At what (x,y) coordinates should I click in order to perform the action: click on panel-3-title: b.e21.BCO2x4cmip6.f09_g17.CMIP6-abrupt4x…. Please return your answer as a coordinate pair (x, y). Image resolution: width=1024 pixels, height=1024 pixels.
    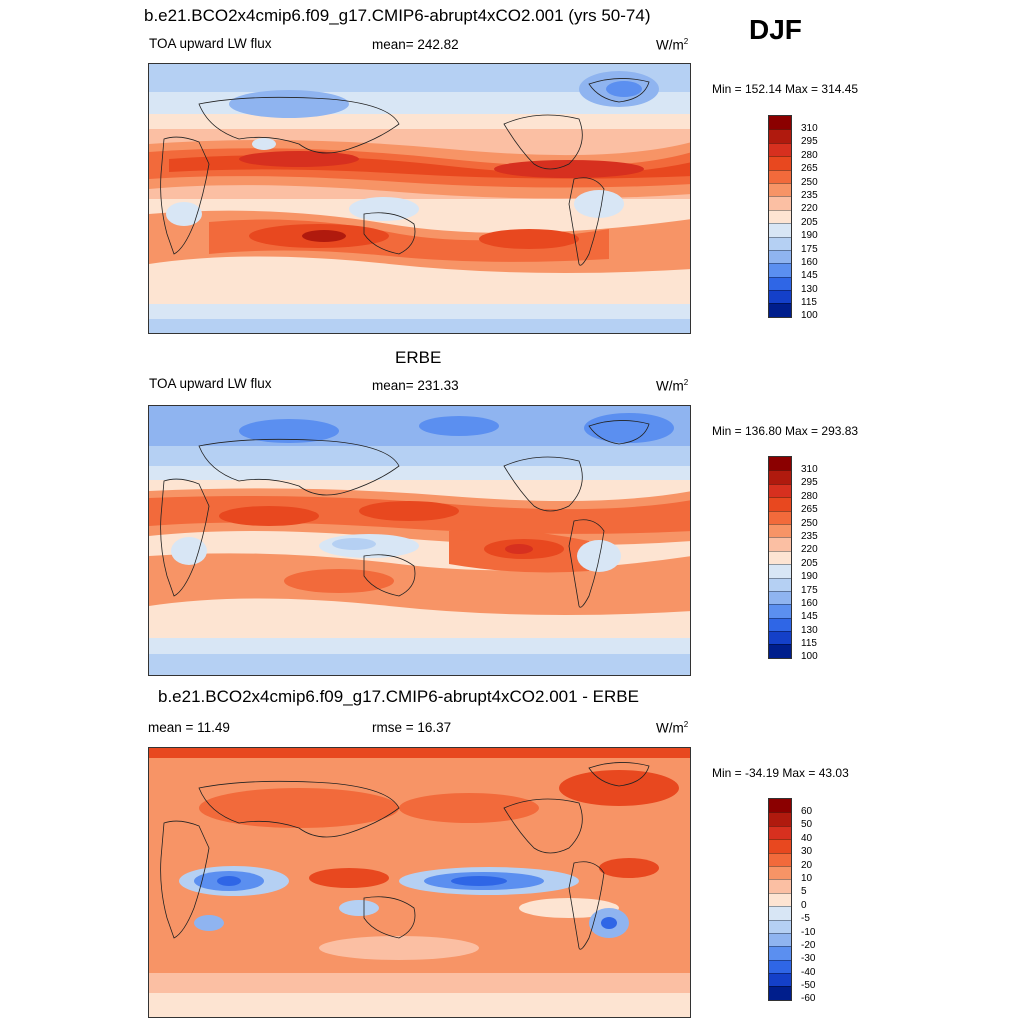
    Looking at the image, I should click on (398, 696).